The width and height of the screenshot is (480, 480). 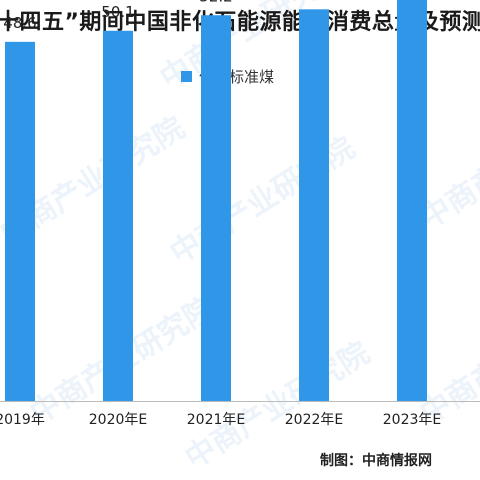 What do you see at coordinates (314, 420) in the screenshot?
I see `x-tick-label: 2022年E` at bounding box center [314, 420].